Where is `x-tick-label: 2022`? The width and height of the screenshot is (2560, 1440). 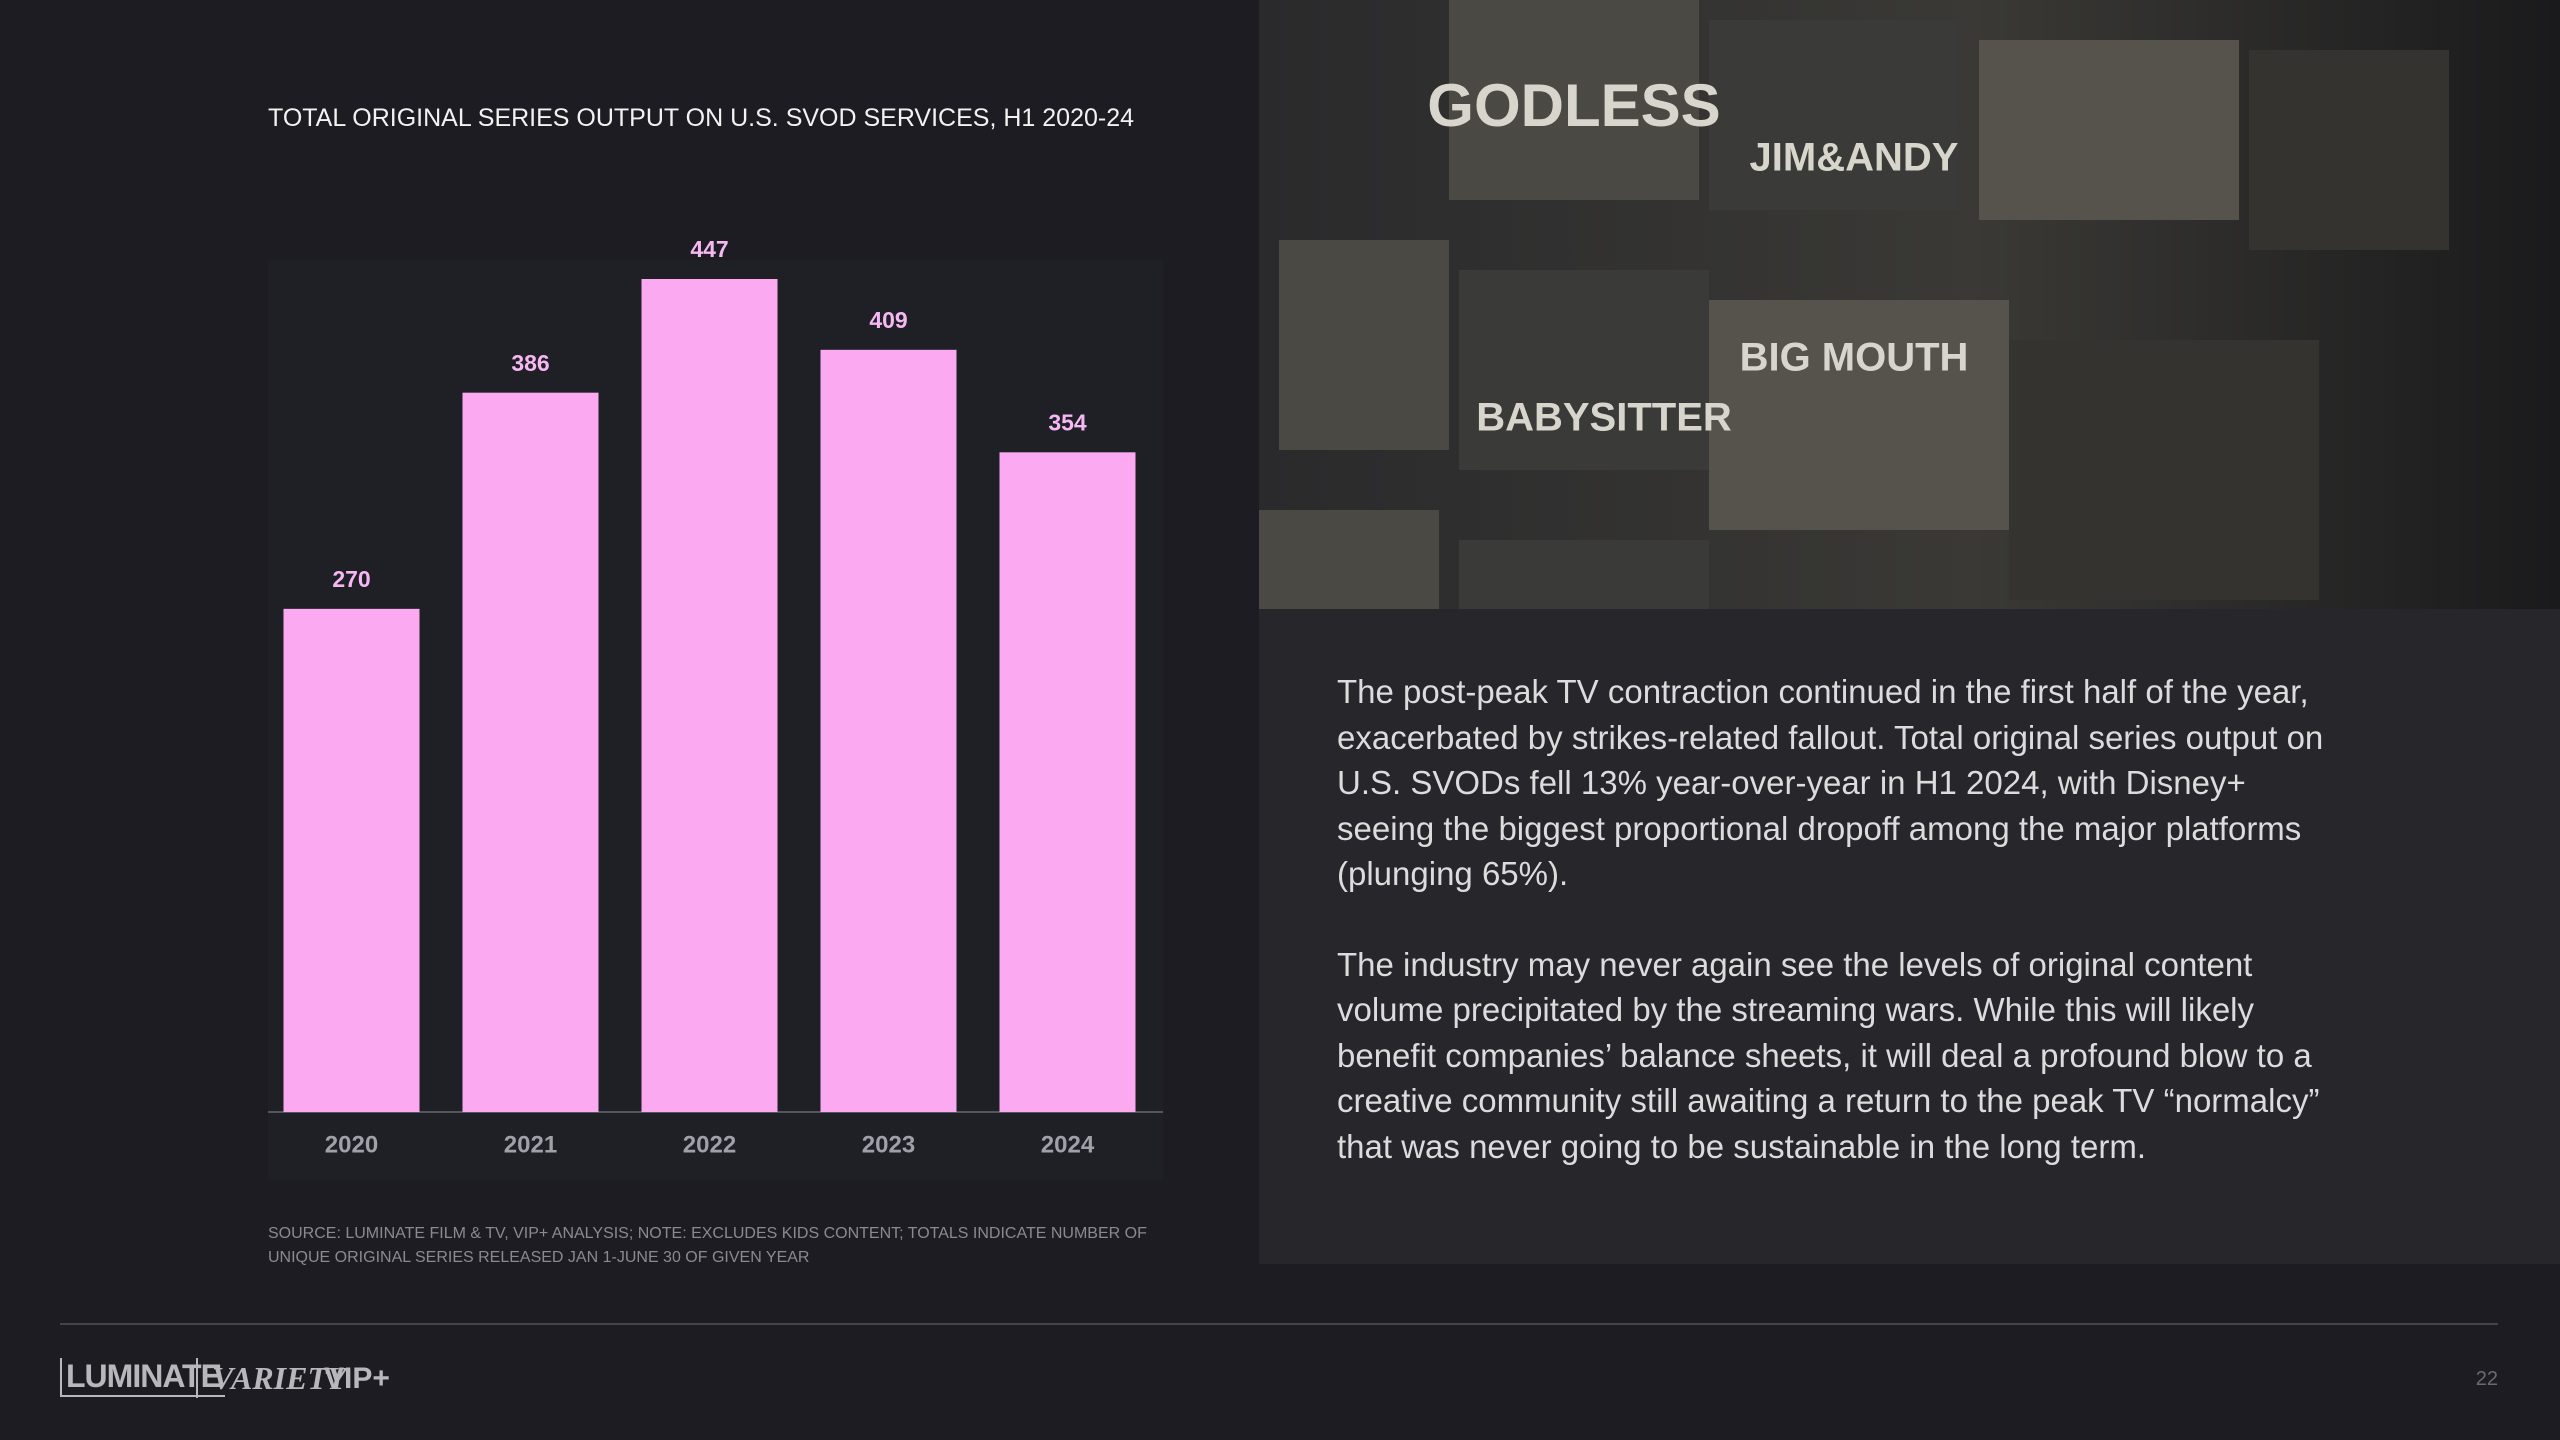 x-tick-label: 2022 is located at coordinates (709, 1144).